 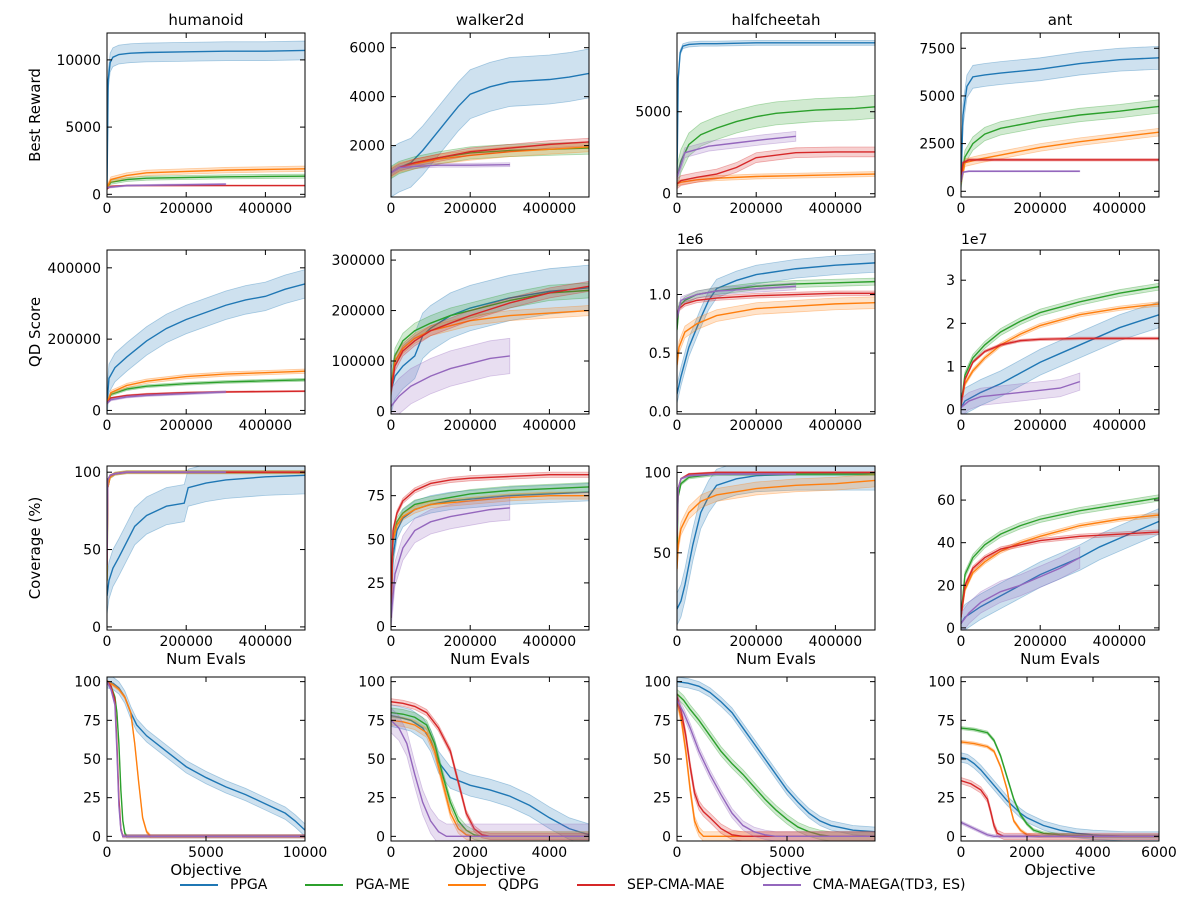 I want to click on subplot-title: ant, so click(x=1060, y=20).